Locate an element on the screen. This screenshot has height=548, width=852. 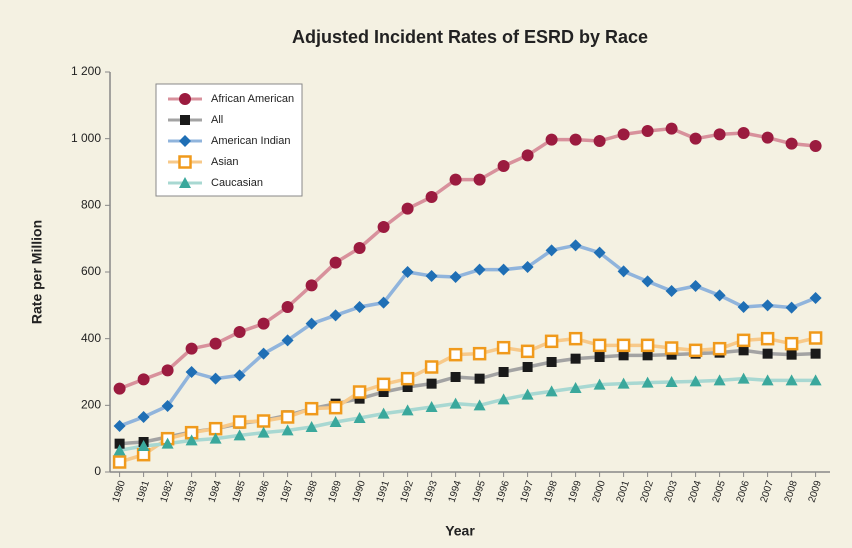
y-tick-label: 600 is located at coordinates (91, 271).